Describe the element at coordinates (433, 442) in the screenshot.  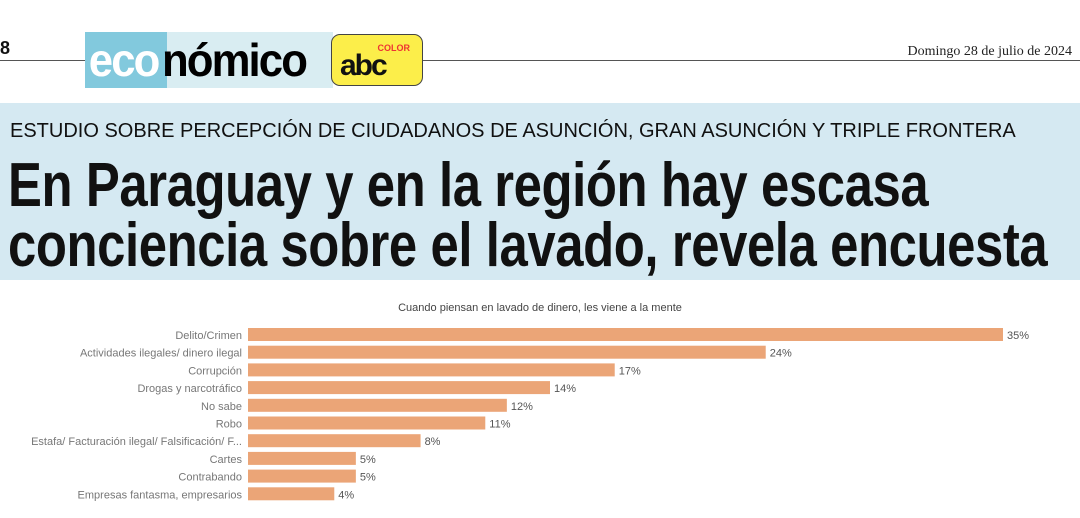
I see `data-label: 8%` at that location.